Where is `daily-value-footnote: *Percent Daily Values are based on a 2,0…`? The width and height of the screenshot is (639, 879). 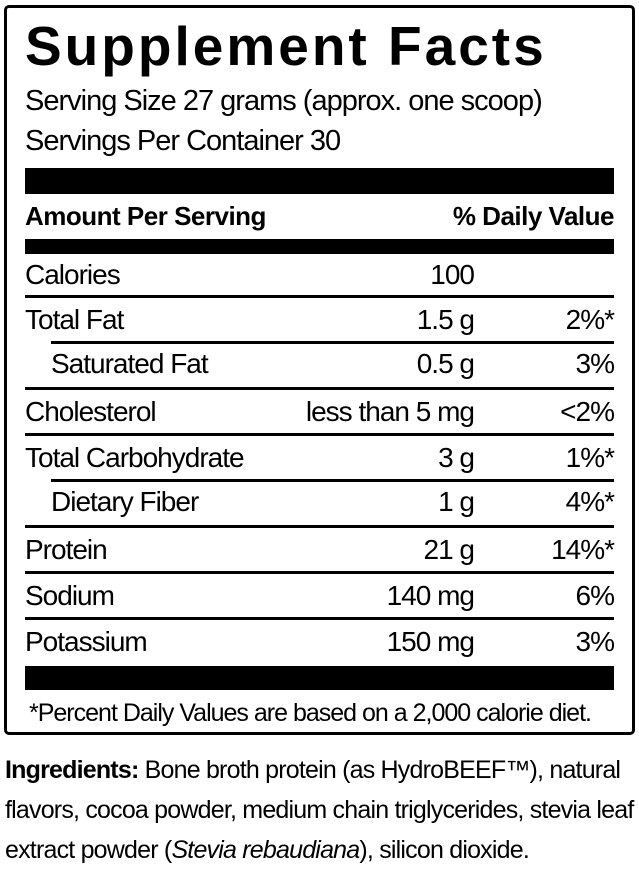
daily-value-footnote: *Percent Daily Values are based on a 2,0… is located at coordinates (310, 713).